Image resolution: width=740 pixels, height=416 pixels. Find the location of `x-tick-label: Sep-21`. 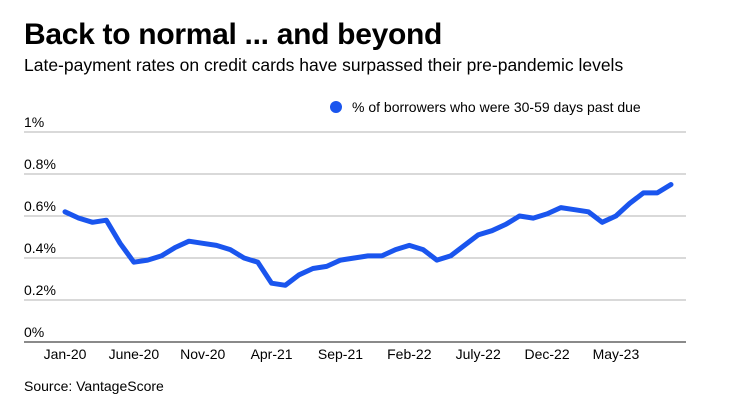

x-tick-label: Sep-21 is located at coordinates (340, 354).